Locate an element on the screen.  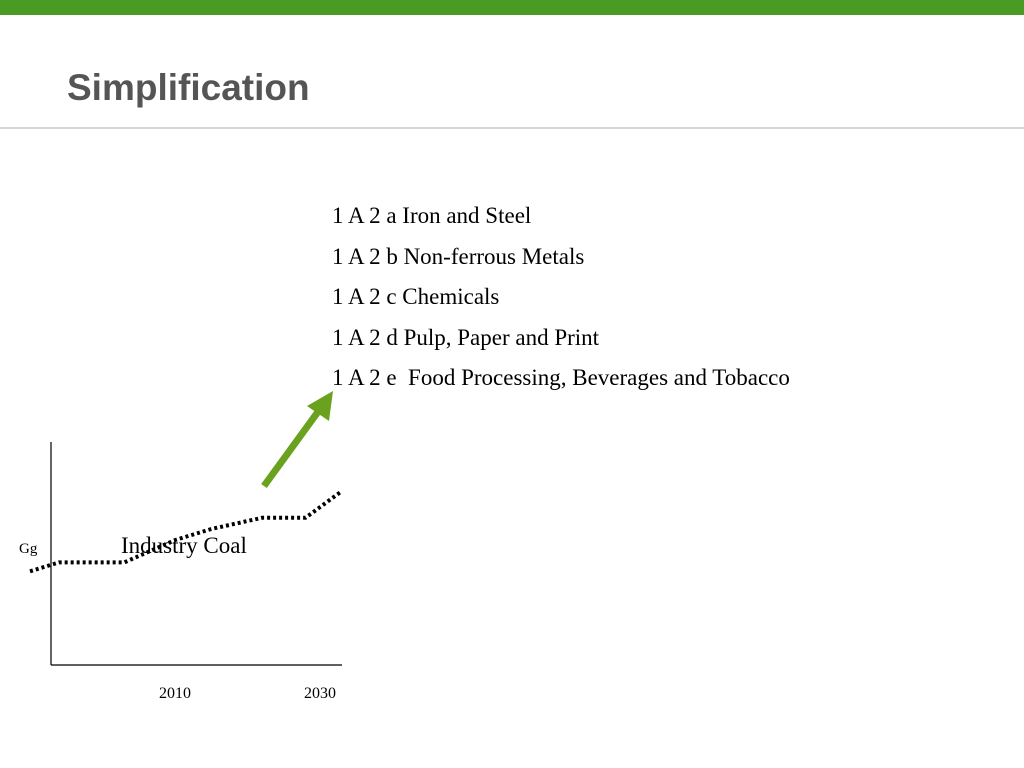
industry-coal-series-line is located at coordinates (186, 531).